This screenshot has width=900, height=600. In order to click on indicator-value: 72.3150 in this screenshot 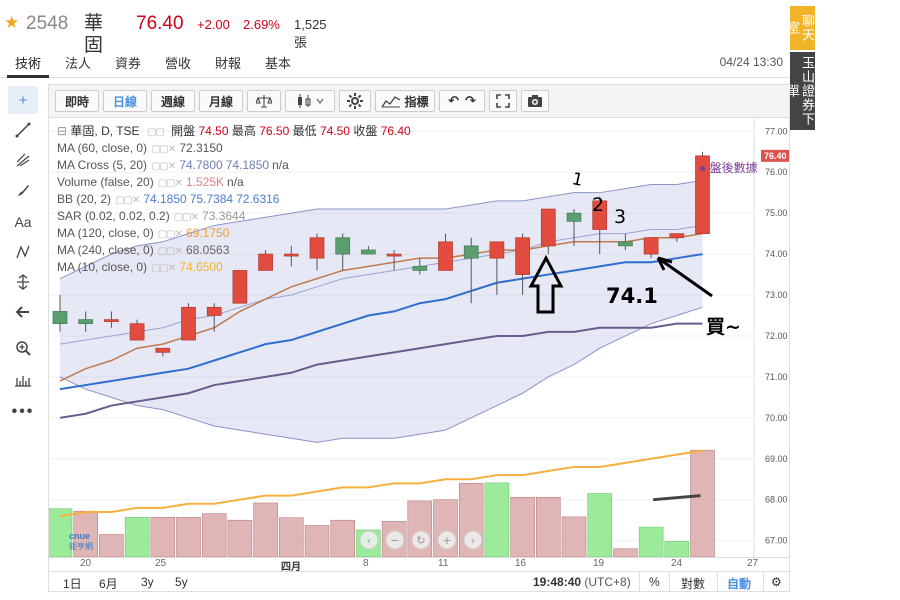, I will do `click(201, 148)`.